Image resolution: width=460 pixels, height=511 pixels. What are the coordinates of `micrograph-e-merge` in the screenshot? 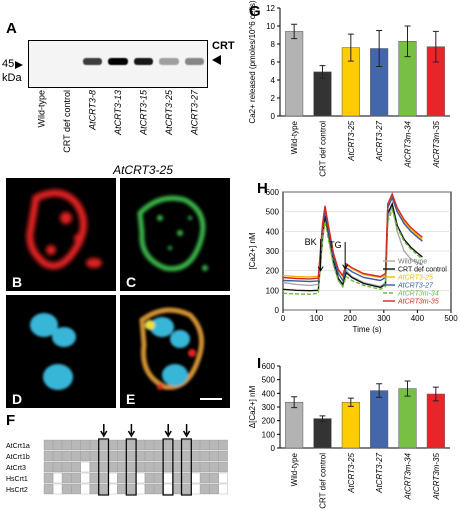 It's located at (175, 351).